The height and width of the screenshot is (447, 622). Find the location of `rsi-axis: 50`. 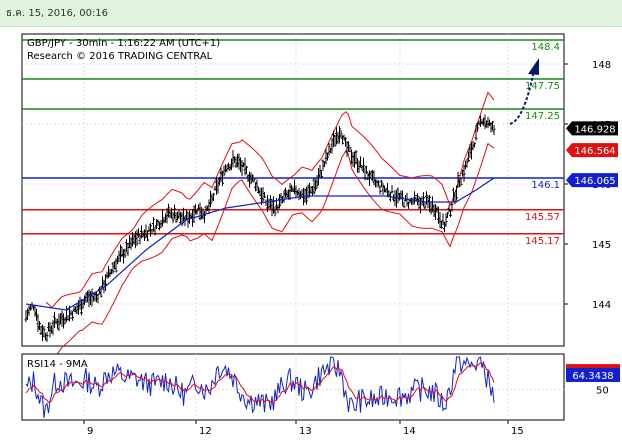

rsi-axis: 50 is located at coordinates (602, 391).